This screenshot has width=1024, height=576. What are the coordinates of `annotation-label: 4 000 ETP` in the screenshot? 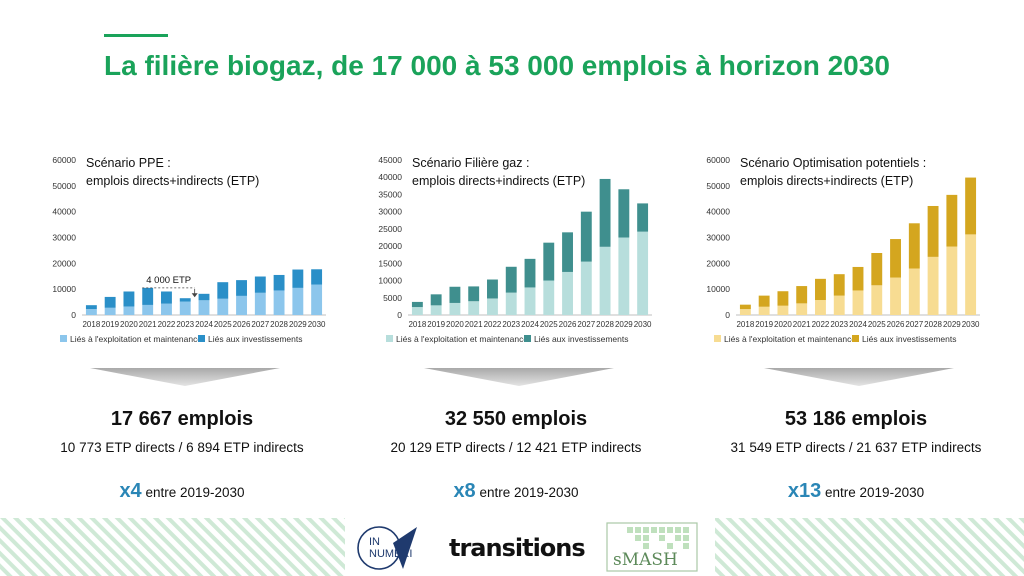 It's located at (168, 280).